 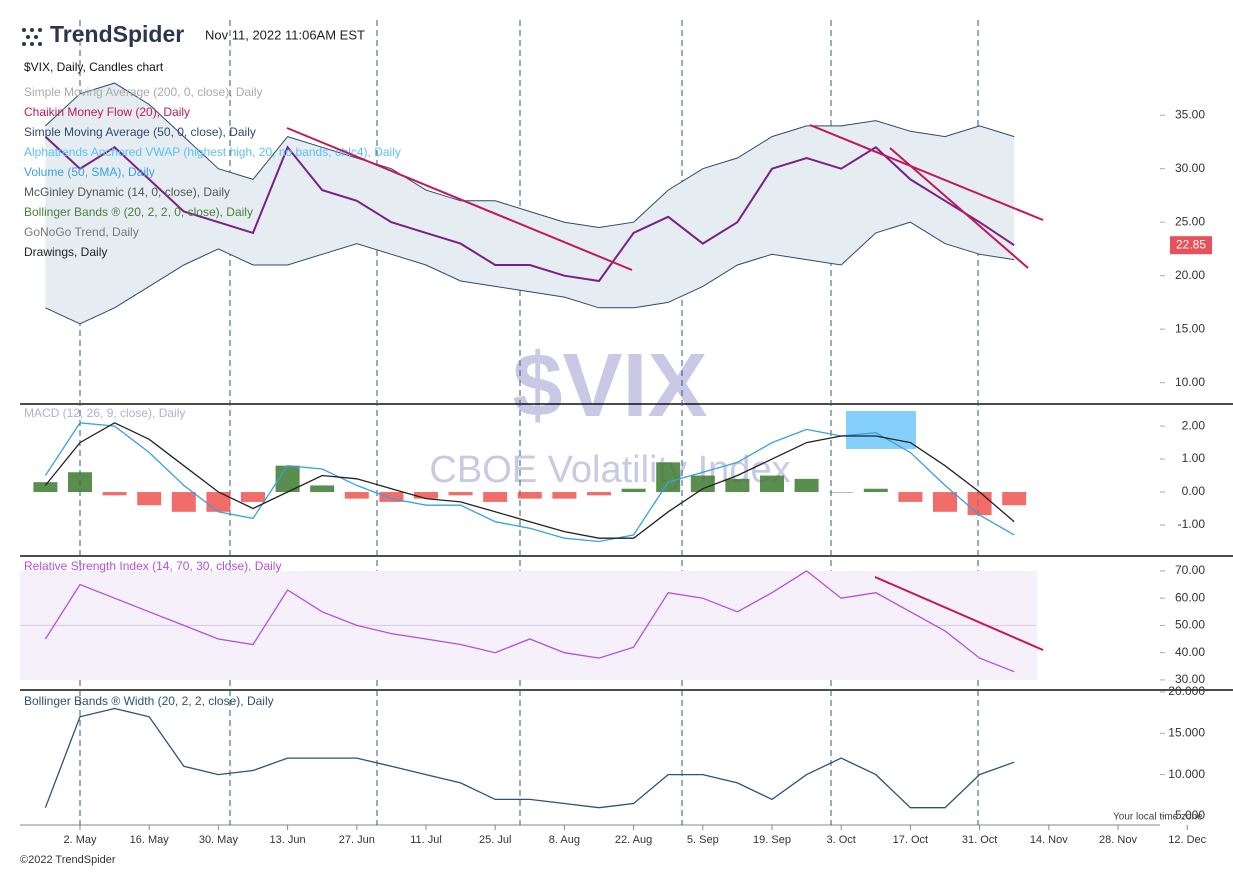 What do you see at coordinates (1186, 774) in the screenshot?
I see `y-tick-label: 10.000` at bounding box center [1186, 774].